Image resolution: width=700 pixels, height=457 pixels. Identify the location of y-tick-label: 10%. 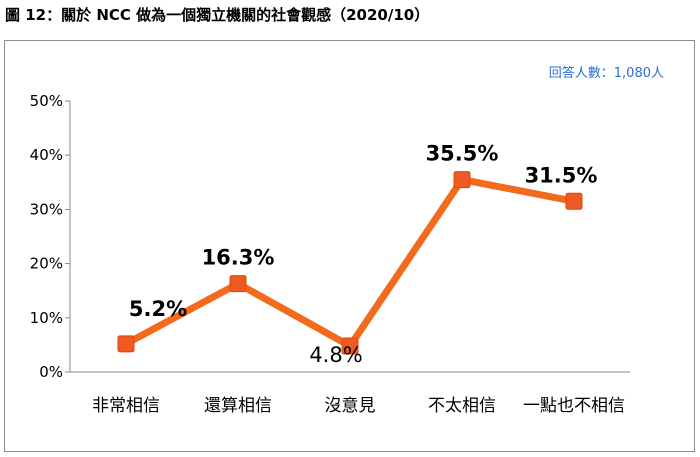
(46, 318).